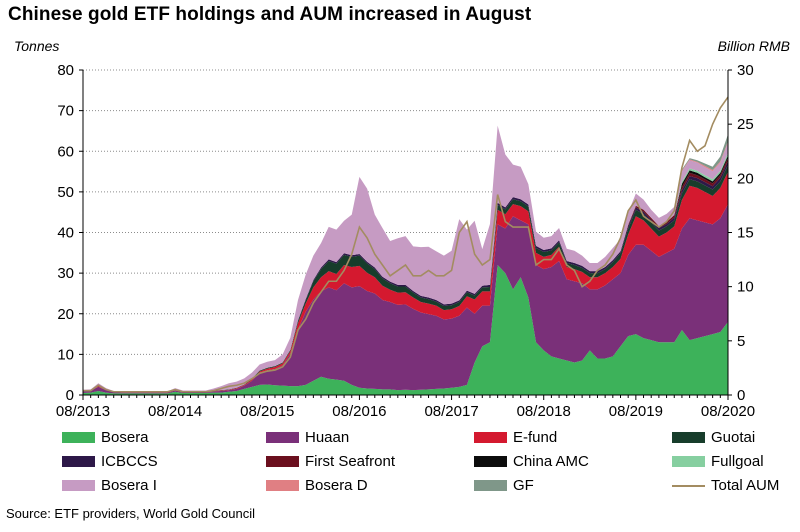 The image size is (800, 532). Describe the element at coordinates (336, 485) in the screenshot. I see `legend-label: Bosera D` at that location.